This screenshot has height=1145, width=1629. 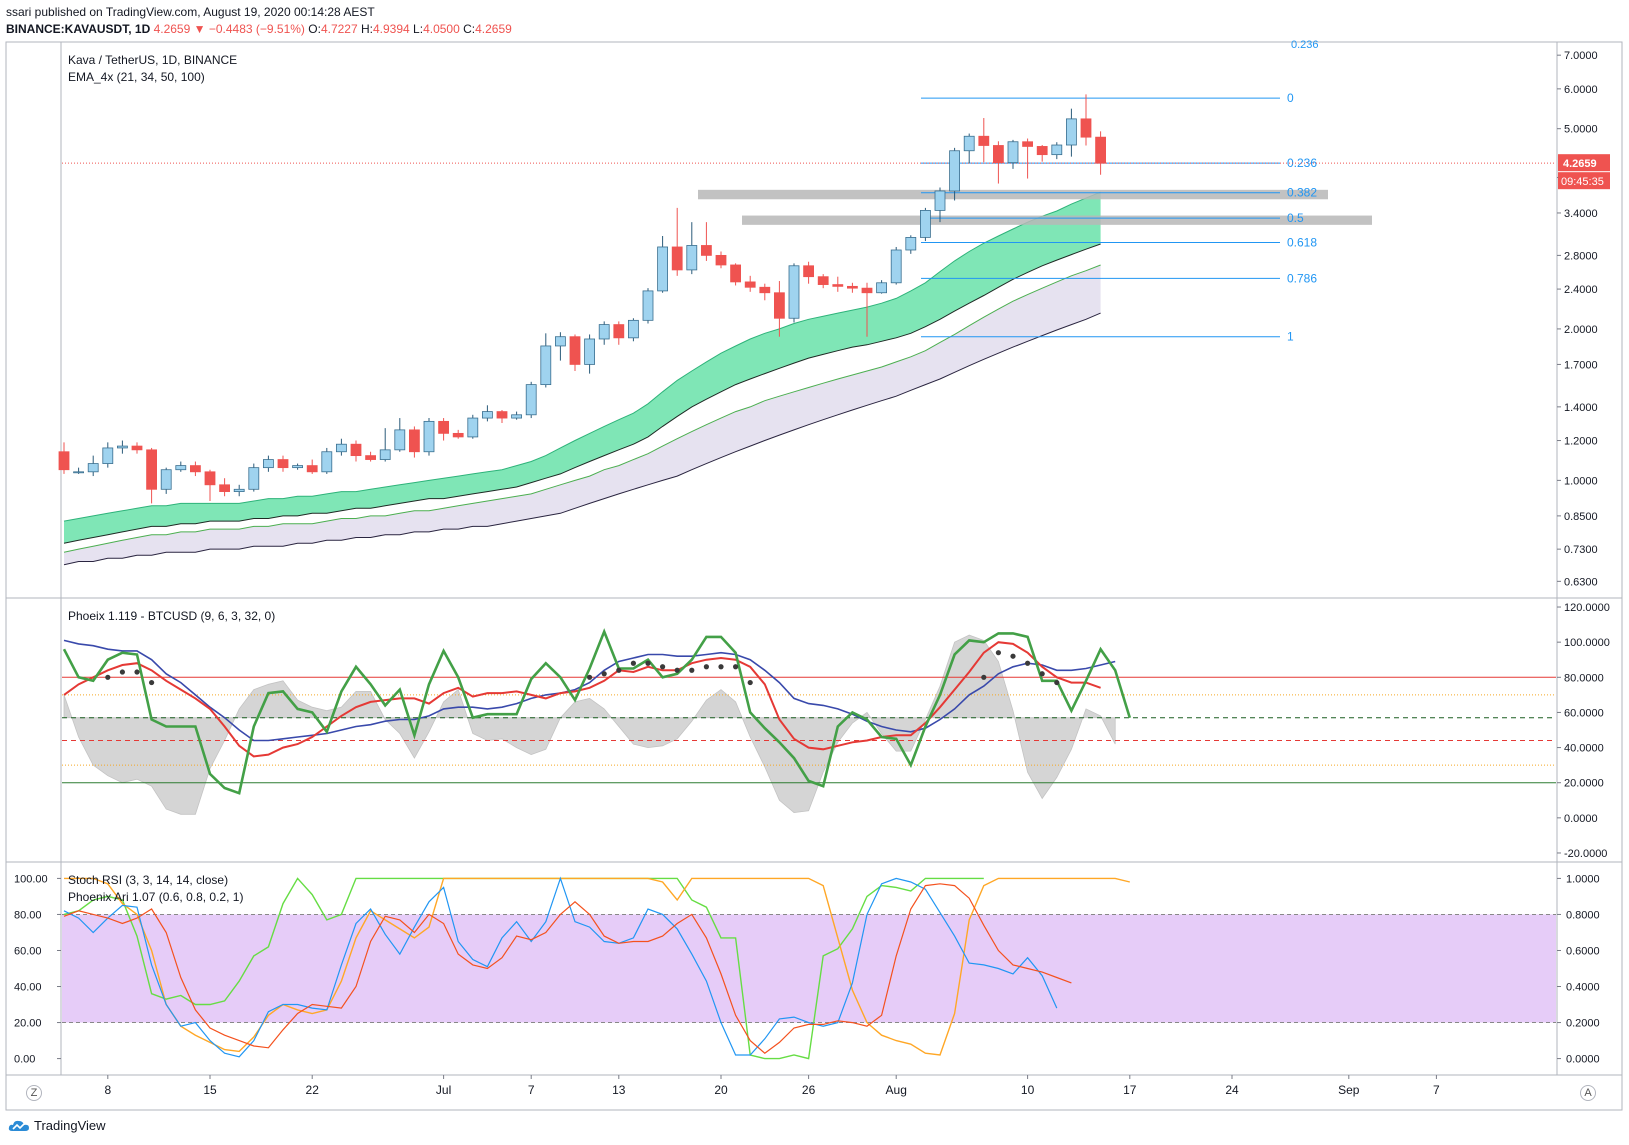 I want to click on stoch-red-line, so click(x=567, y=968).